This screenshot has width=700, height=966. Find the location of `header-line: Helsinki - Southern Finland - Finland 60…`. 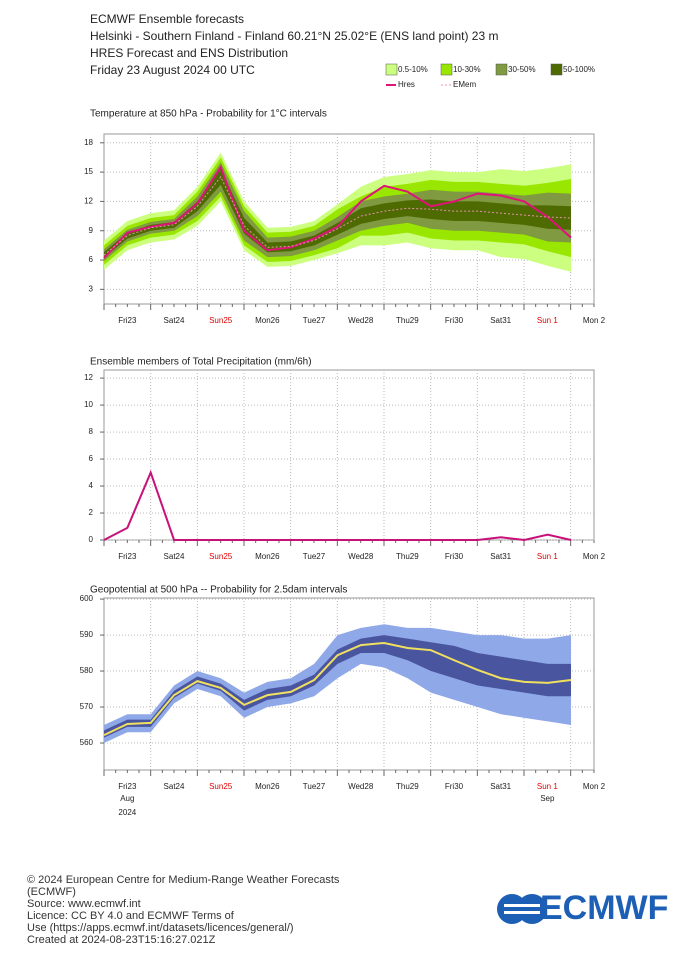

header-line: Helsinki - Southern Finland - Finland 60… is located at coordinates (294, 36).